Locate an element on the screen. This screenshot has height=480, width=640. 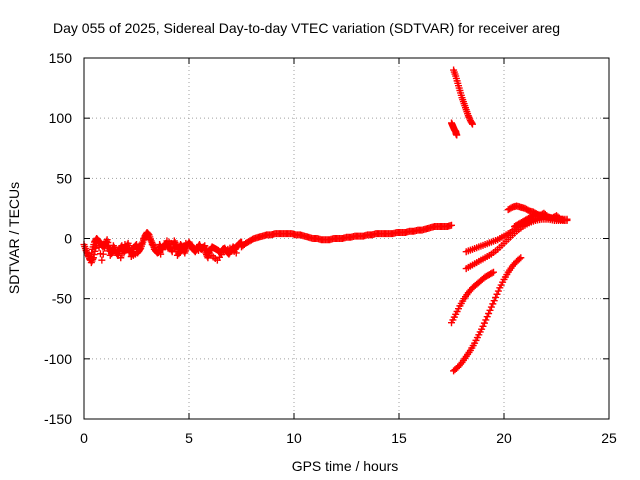
x-tick-label: 25 is located at coordinates (609, 438).